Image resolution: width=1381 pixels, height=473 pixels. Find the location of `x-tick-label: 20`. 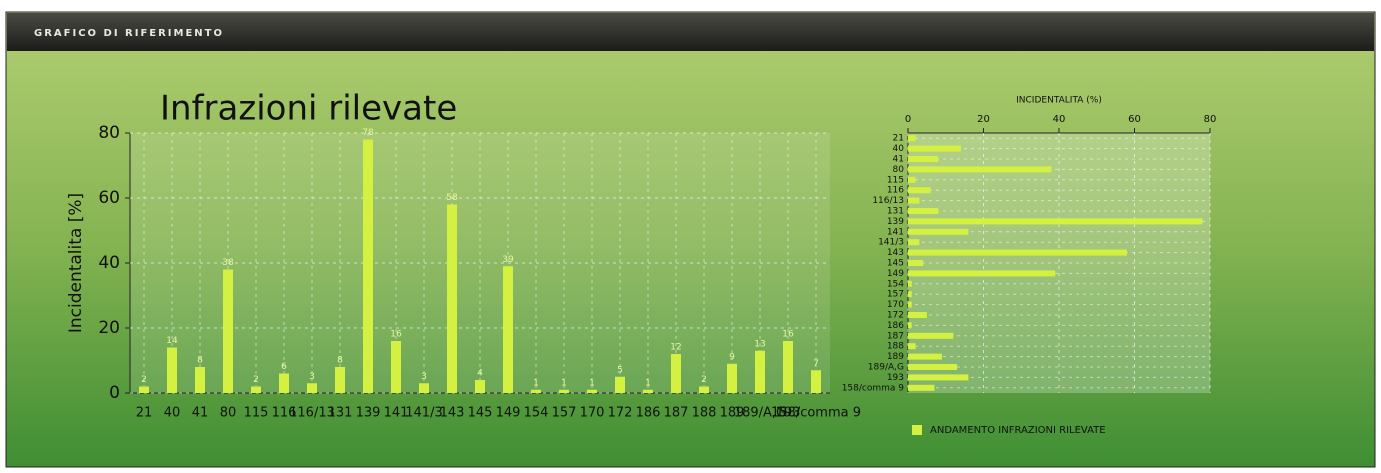

x-tick-label: 20 is located at coordinates (983, 119).